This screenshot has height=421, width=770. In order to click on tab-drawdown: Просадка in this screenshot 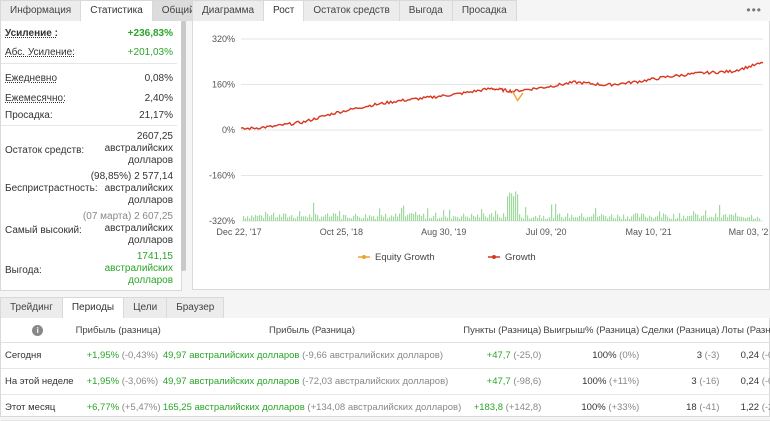, I will do `click(484, 10)`.